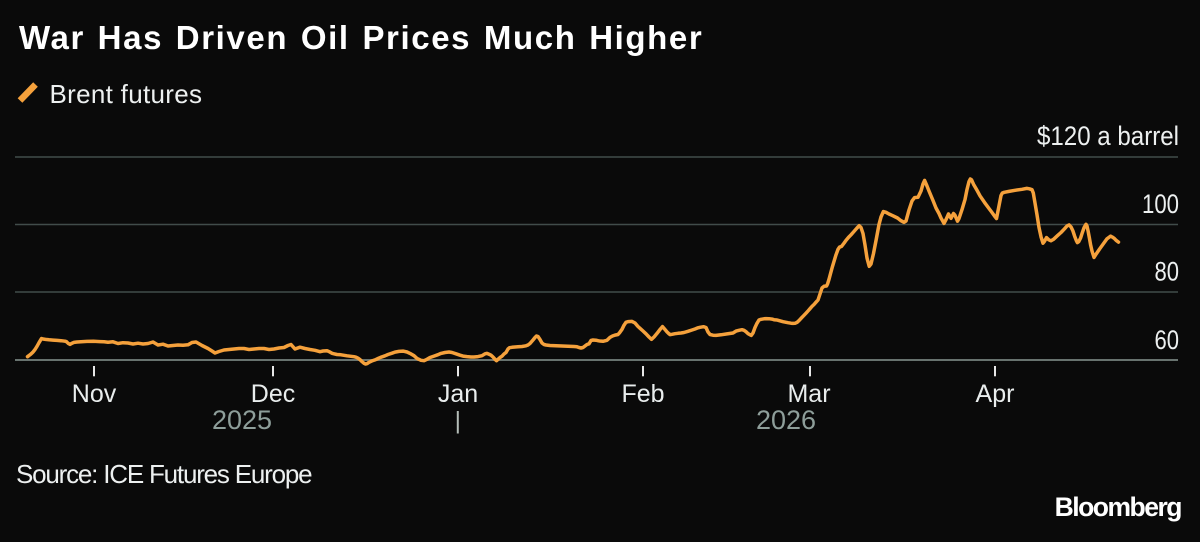 The width and height of the screenshot is (1200, 542). Describe the element at coordinates (94, 394) in the screenshot. I see `svg-text: Nov` at that location.